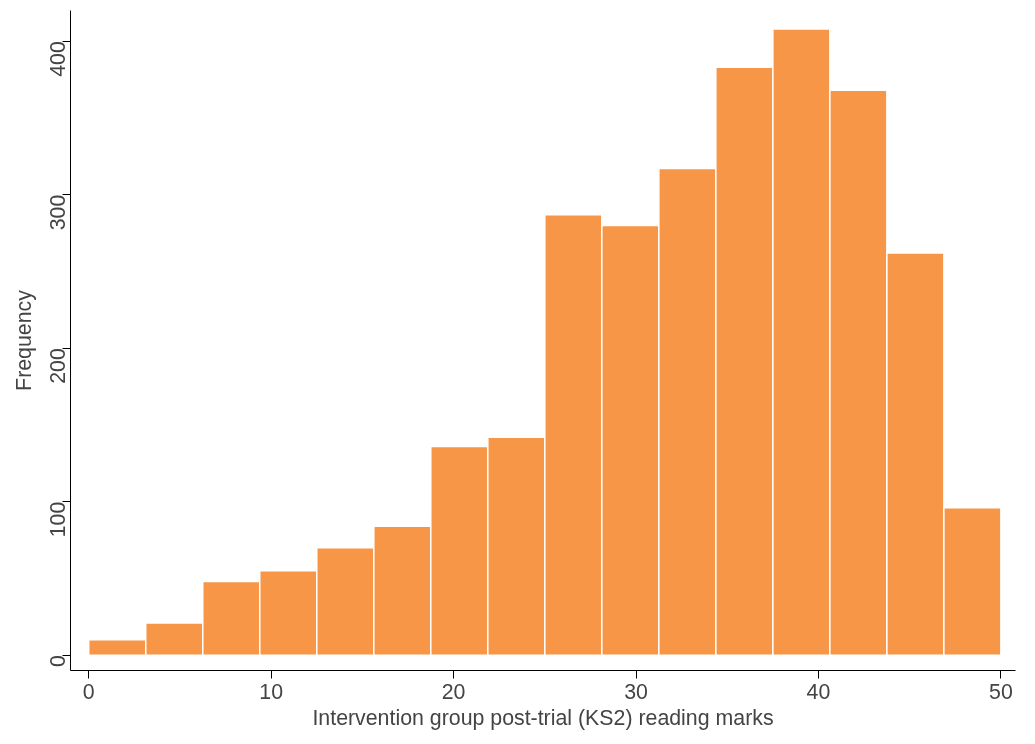 The width and height of the screenshot is (1035, 744). I want to click on x-tick-label: 30, so click(636, 691).